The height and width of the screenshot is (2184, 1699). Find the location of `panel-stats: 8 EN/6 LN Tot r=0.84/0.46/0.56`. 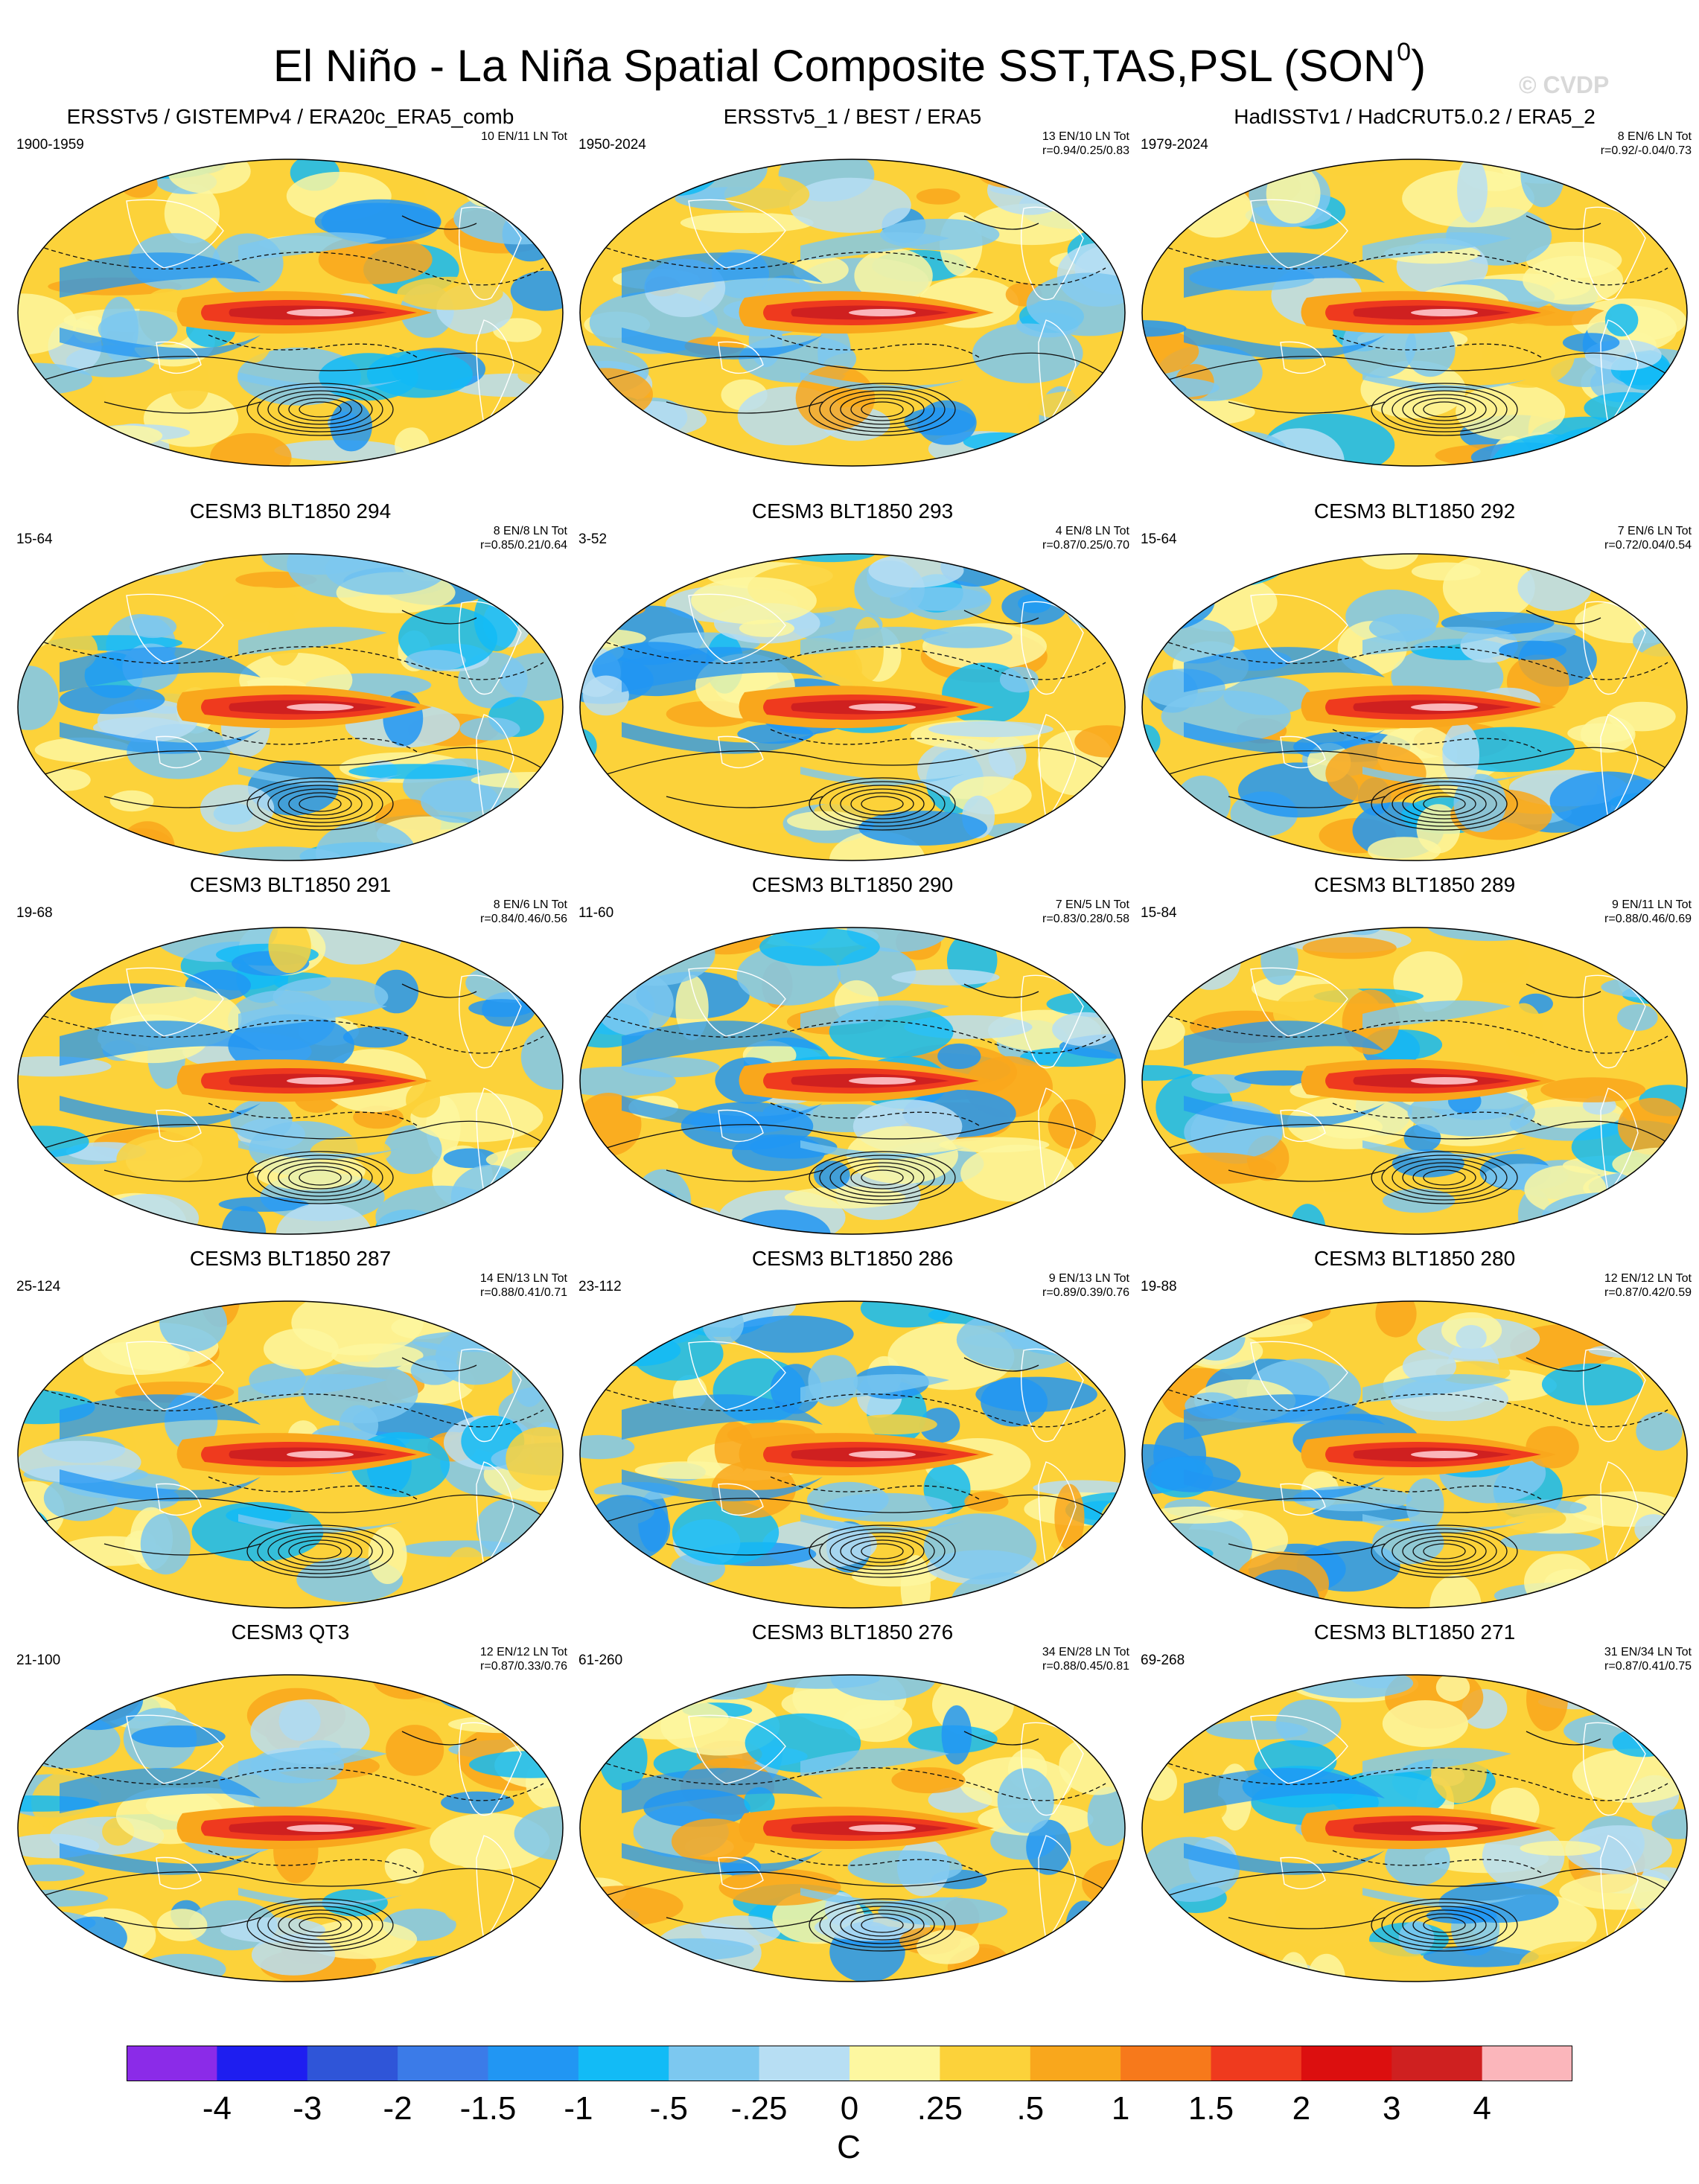

panel-stats: 8 EN/6 LN Tot r=0.84/0.46/0.56 is located at coordinates (523, 912).